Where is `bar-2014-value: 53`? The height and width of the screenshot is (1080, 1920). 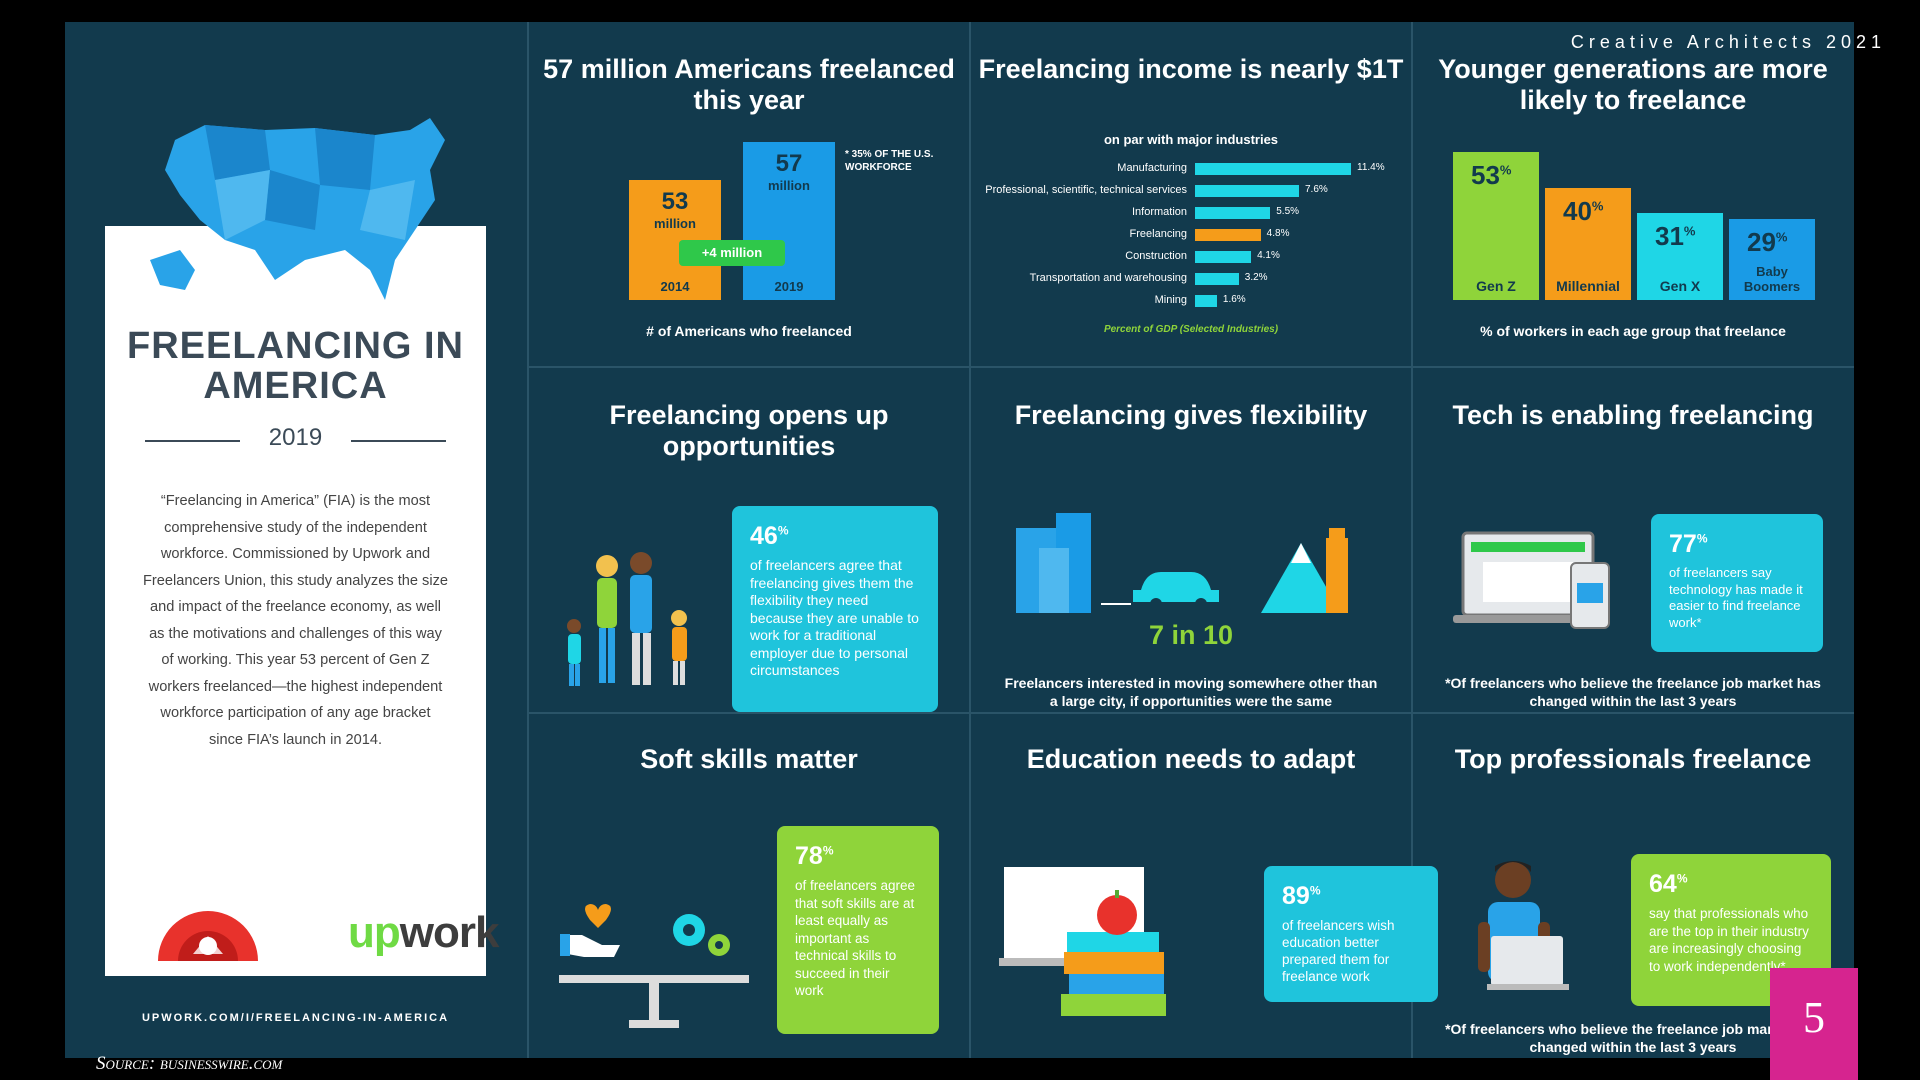 bar-2014-value: 53 is located at coordinates (675, 201).